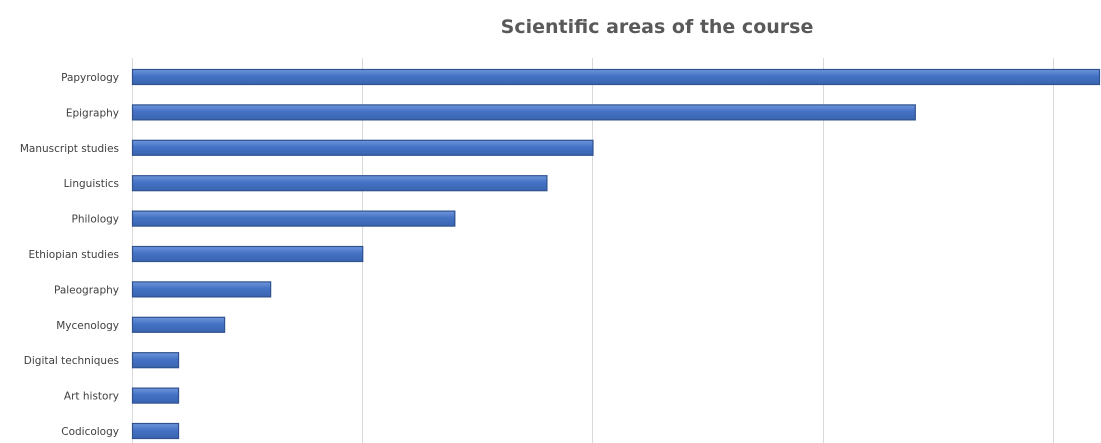 This screenshot has height=443, width=1101. Describe the element at coordinates (362, 147) in the screenshot. I see `bar-manuscript-studies` at that location.